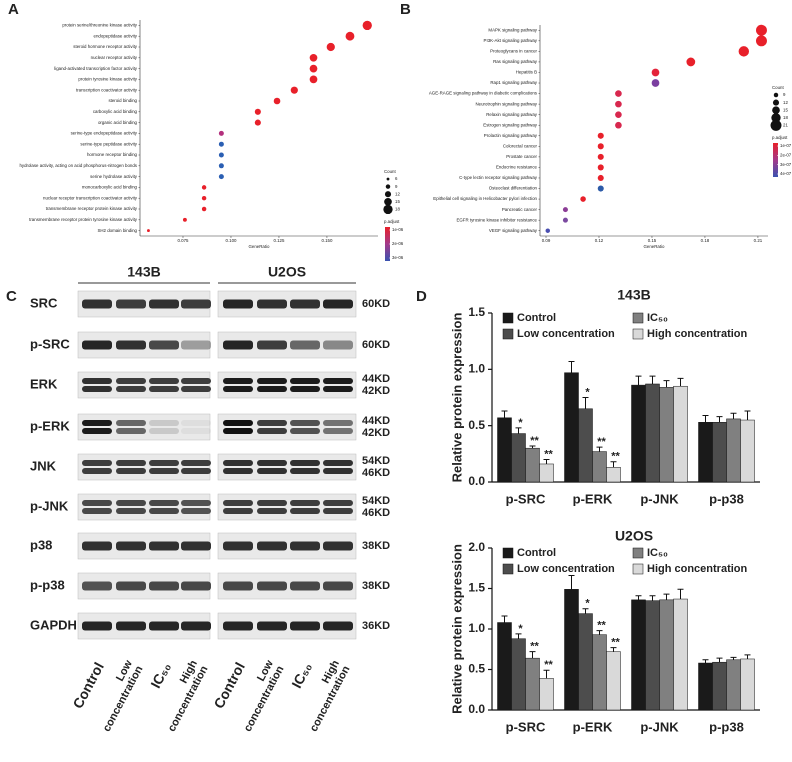  Describe the element at coordinates (396, 178) in the screenshot. I see `legend-label: 6` at that location.